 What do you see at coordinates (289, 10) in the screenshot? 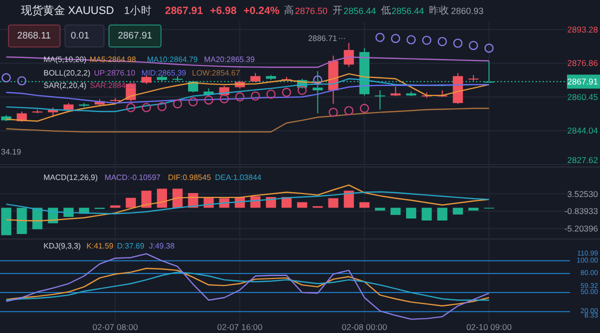
I see `text: 高` at bounding box center [289, 10].